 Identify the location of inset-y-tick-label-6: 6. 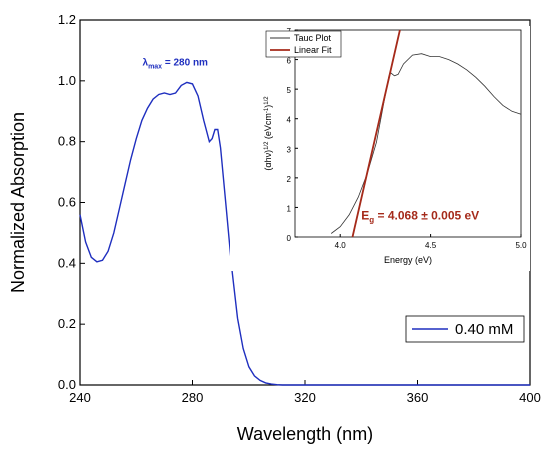
(289, 61).